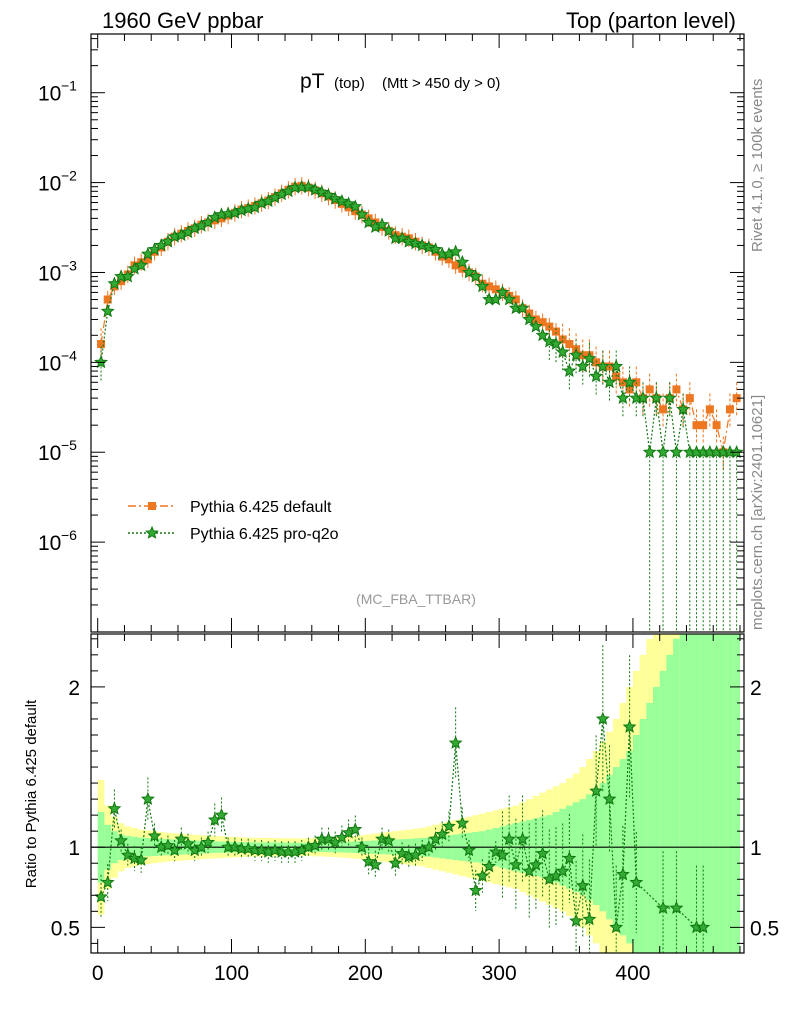 This screenshot has width=786, height=1024. I want to click on header-left: 1960 GeV ppbar, so click(182, 20).